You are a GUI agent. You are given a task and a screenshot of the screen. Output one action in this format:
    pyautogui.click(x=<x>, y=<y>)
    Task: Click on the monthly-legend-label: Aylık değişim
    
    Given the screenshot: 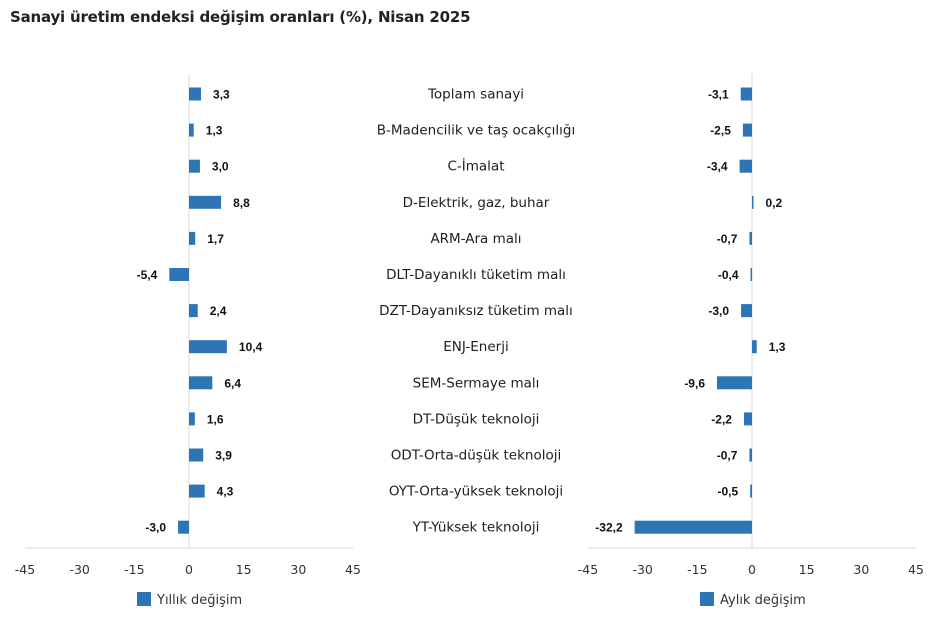 What is the action you would take?
    pyautogui.click(x=763, y=600)
    